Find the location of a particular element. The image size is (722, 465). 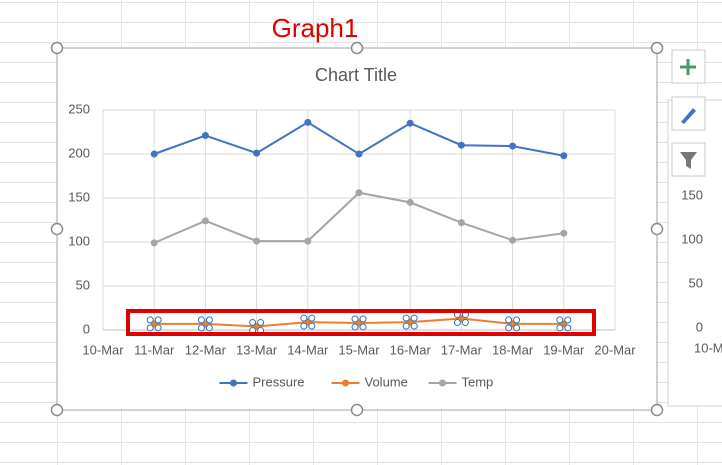

y-tick-label: 100 is located at coordinates (79, 240).